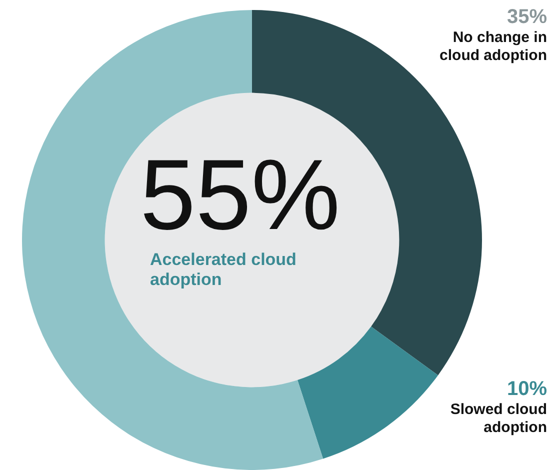 The image size is (555, 470). What do you see at coordinates (526, 389) in the screenshot?
I see `data-label: 10%` at bounding box center [526, 389].